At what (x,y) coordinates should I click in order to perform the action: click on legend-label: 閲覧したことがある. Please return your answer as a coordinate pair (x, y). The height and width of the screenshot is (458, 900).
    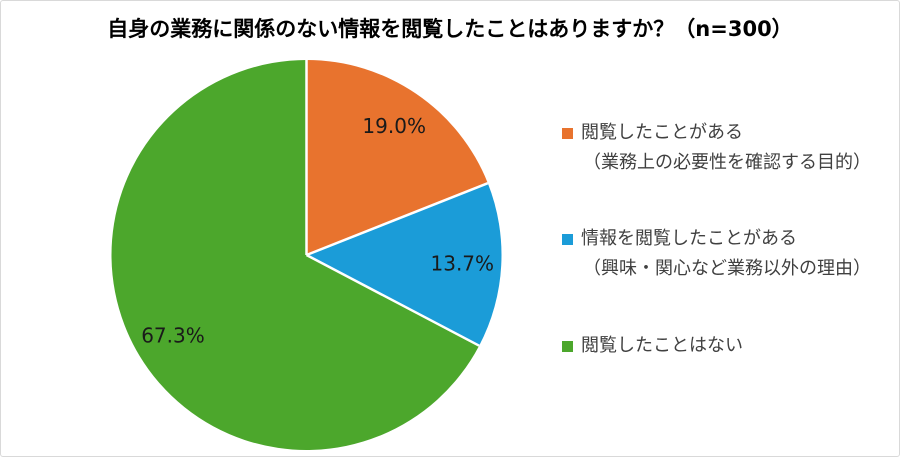
    Looking at the image, I should click on (662, 132).